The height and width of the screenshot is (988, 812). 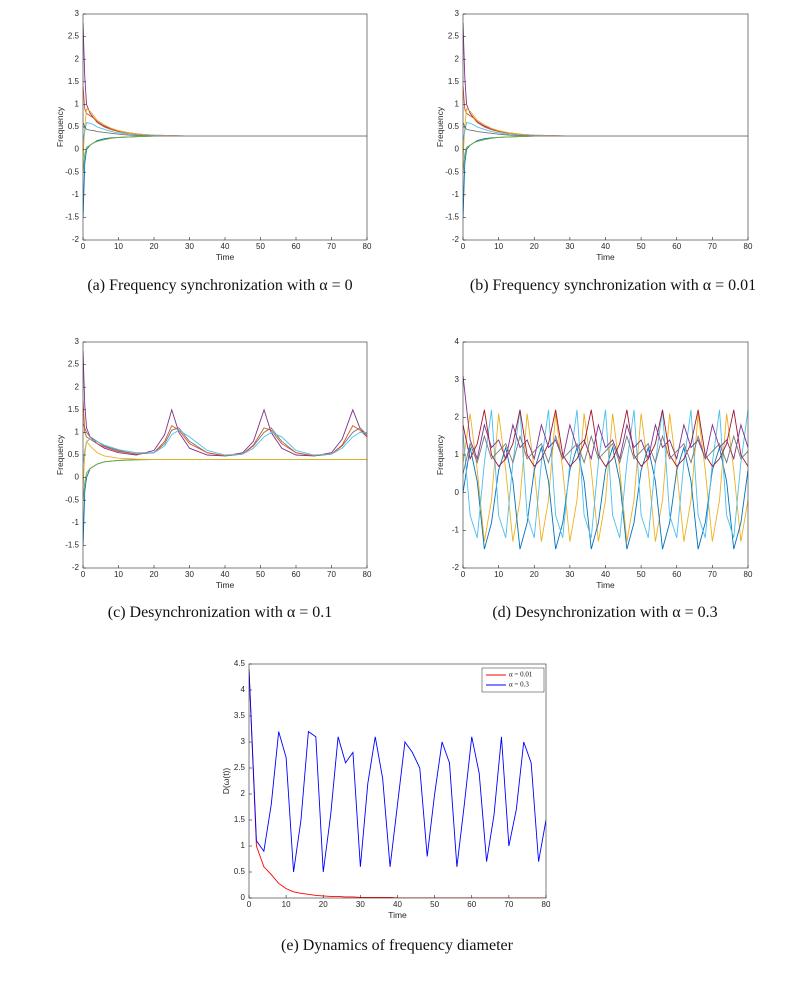 I want to click on caption: (c) Desynchronization with α = 0.1, so click(x=220, y=612).